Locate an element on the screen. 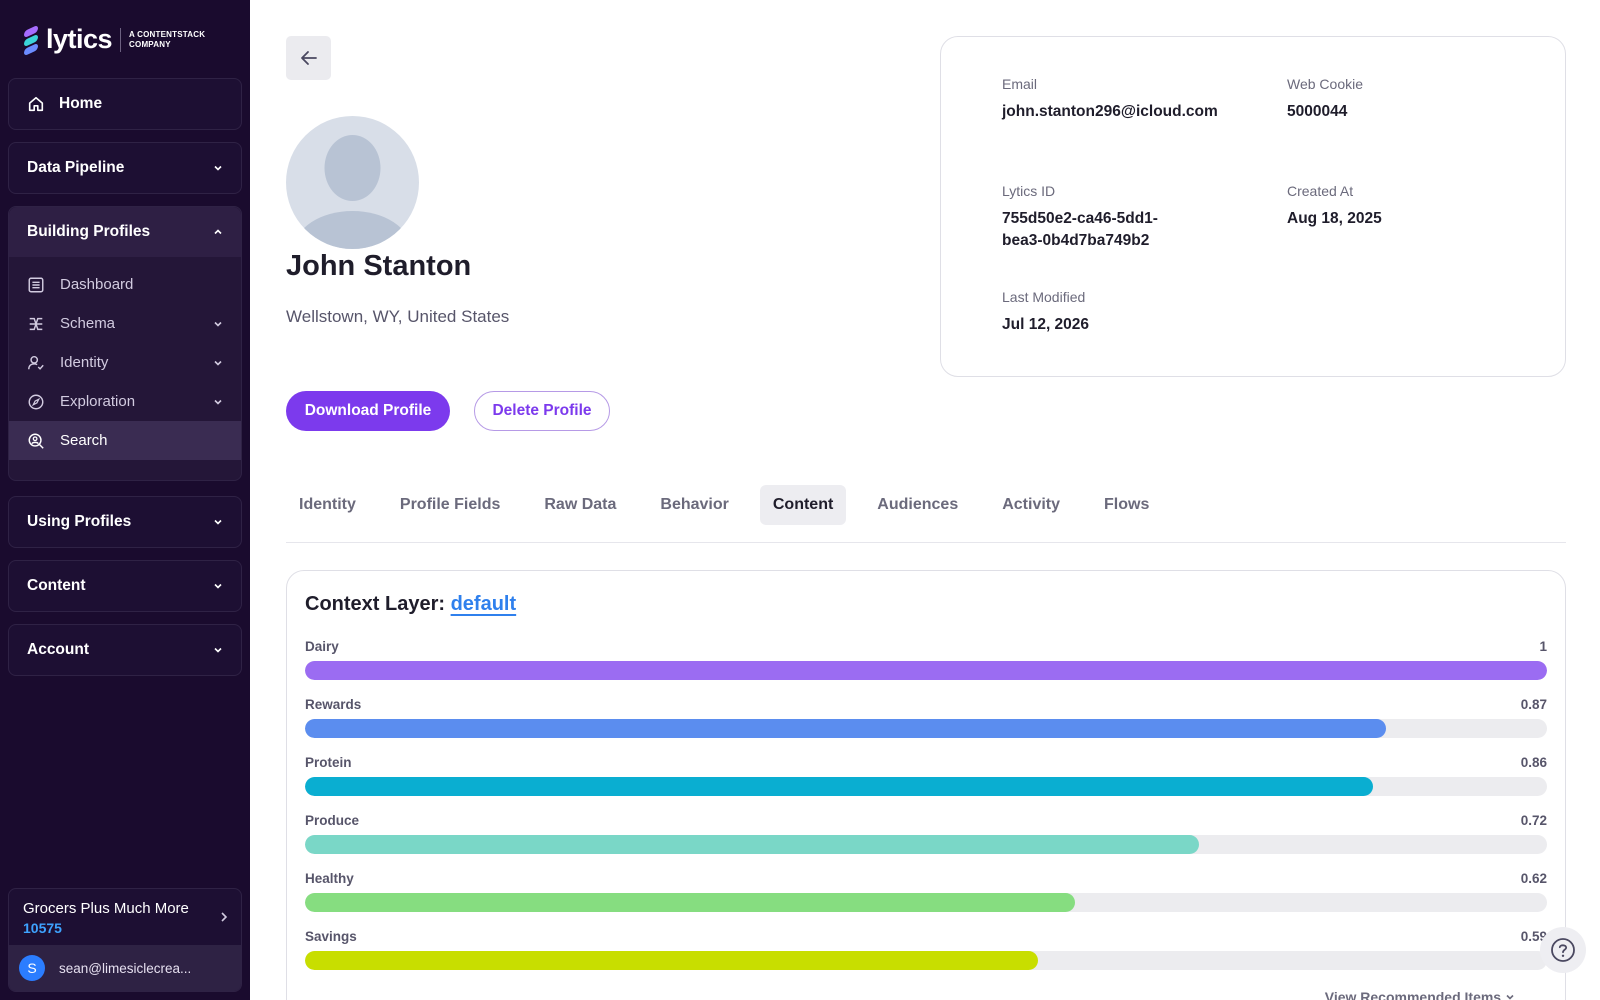 This screenshot has width=1600, height=1000. lytics-logo: lytics A CONTENTSTACK COMPANY is located at coordinates (113, 40).